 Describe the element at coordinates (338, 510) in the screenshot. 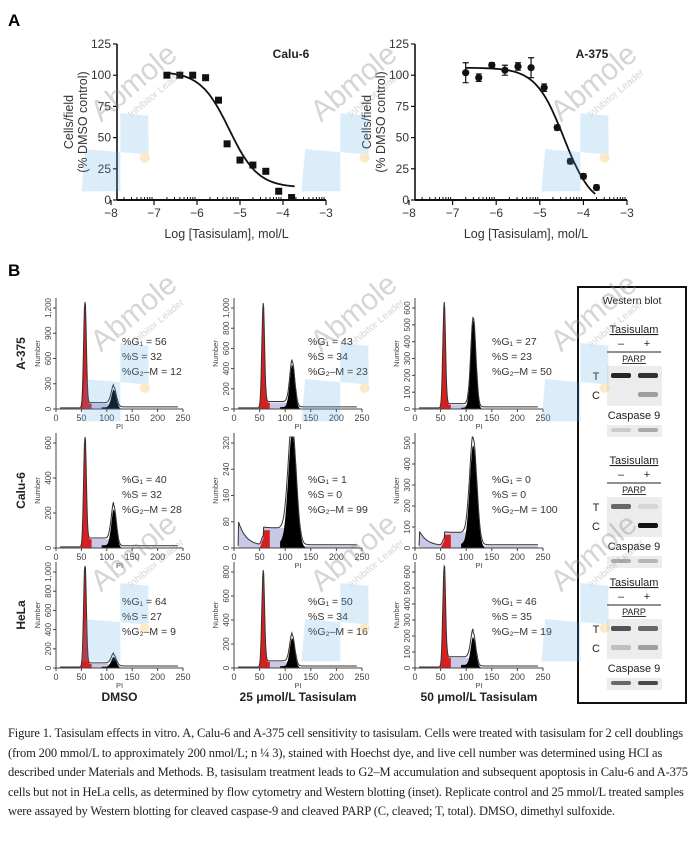

I see `g2m-percent: %G₂–M = 99` at that location.